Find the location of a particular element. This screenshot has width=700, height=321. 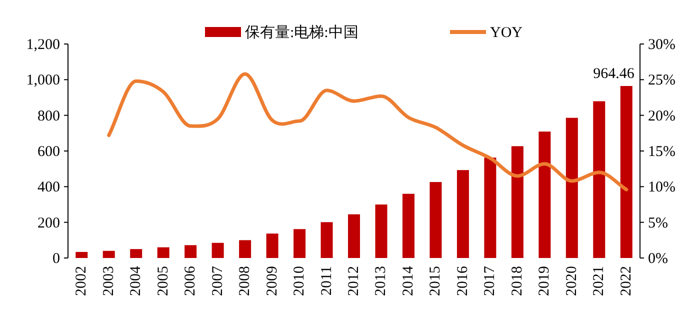

x-tick-label: 2015 is located at coordinates (436, 281).